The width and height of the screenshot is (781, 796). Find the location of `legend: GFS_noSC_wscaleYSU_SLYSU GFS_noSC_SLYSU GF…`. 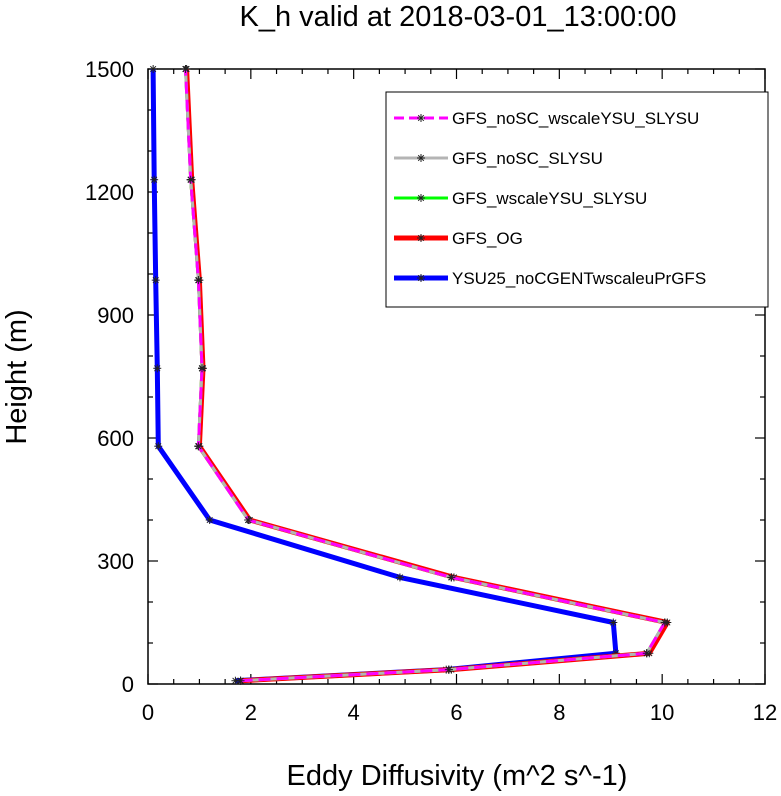

legend: GFS_noSC_wscaleYSU_SLYSU GFS_noSC_SLYSU GF… is located at coordinates (577, 199).